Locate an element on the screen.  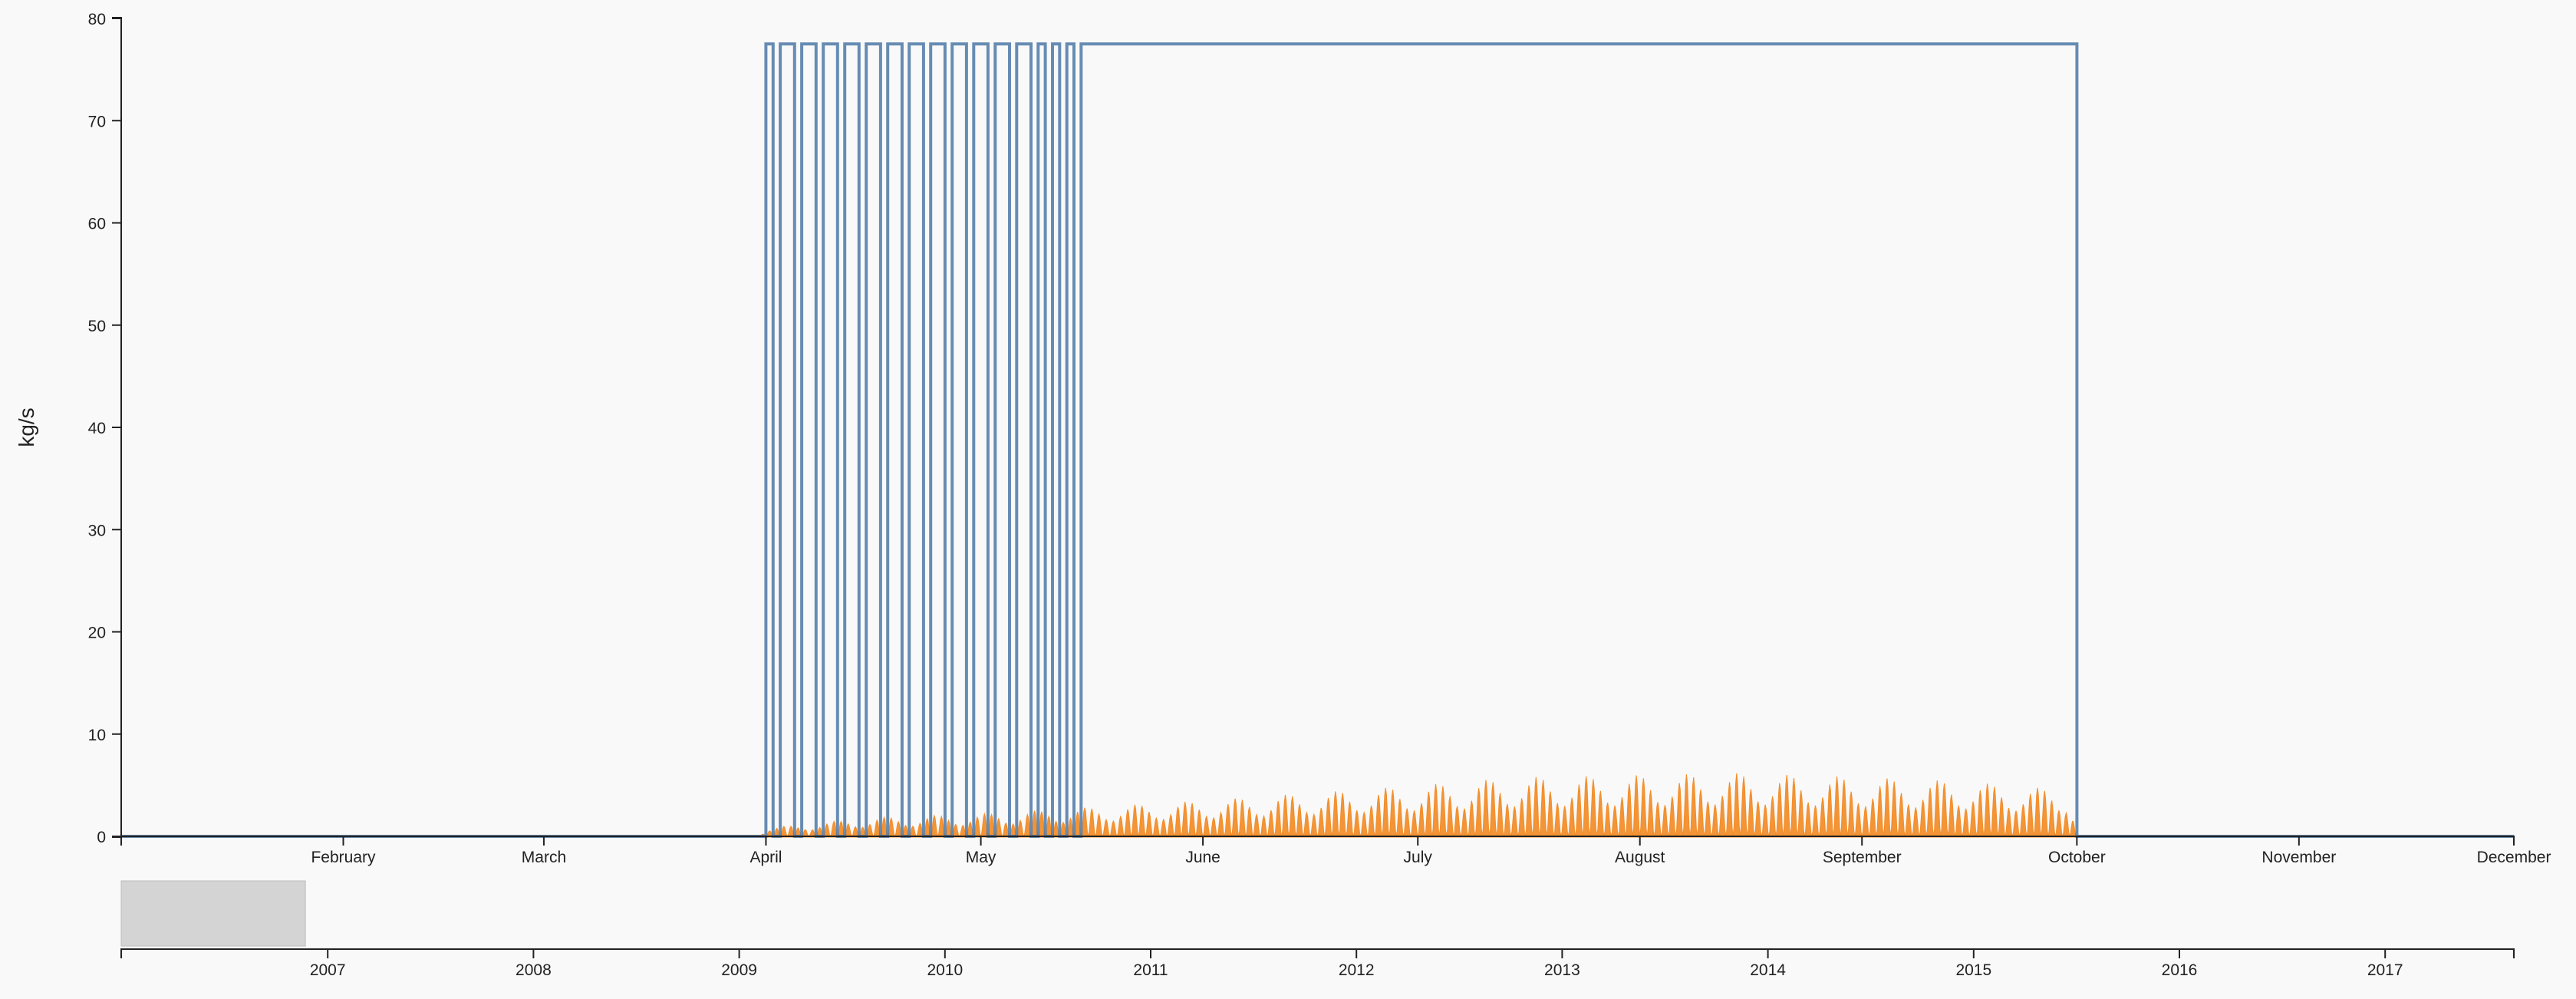
series-orange-area is located at coordinates (1317, 805).